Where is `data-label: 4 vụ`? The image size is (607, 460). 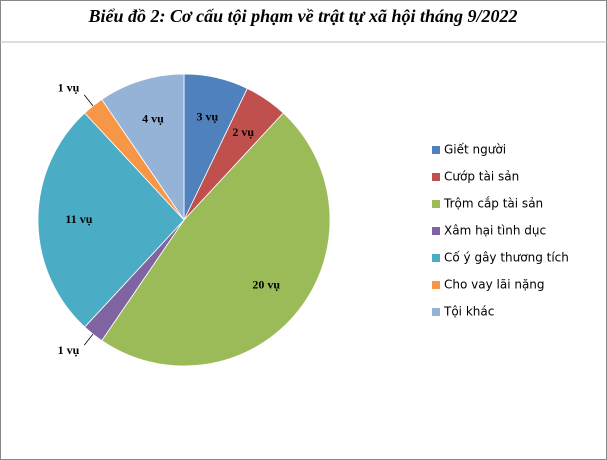 data-label: 4 vụ is located at coordinates (153, 118).